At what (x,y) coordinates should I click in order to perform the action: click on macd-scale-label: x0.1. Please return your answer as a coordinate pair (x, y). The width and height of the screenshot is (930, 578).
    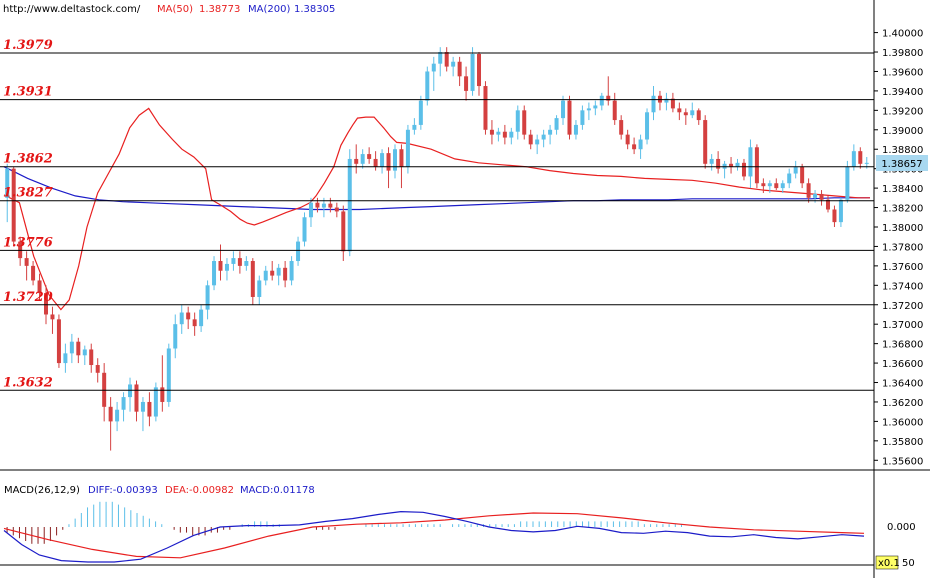
    Looking at the image, I should click on (889, 563).